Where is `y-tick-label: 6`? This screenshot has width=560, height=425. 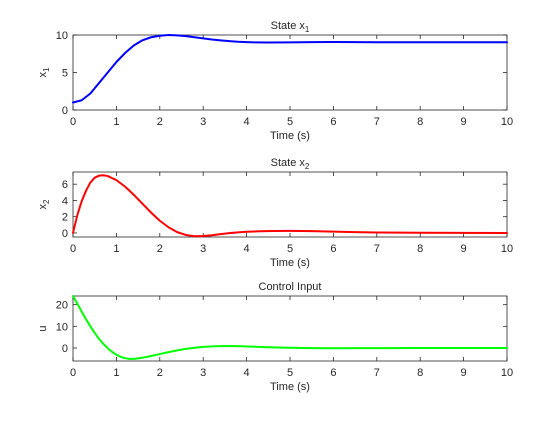
y-tick-label: 6 is located at coordinates (65, 185).